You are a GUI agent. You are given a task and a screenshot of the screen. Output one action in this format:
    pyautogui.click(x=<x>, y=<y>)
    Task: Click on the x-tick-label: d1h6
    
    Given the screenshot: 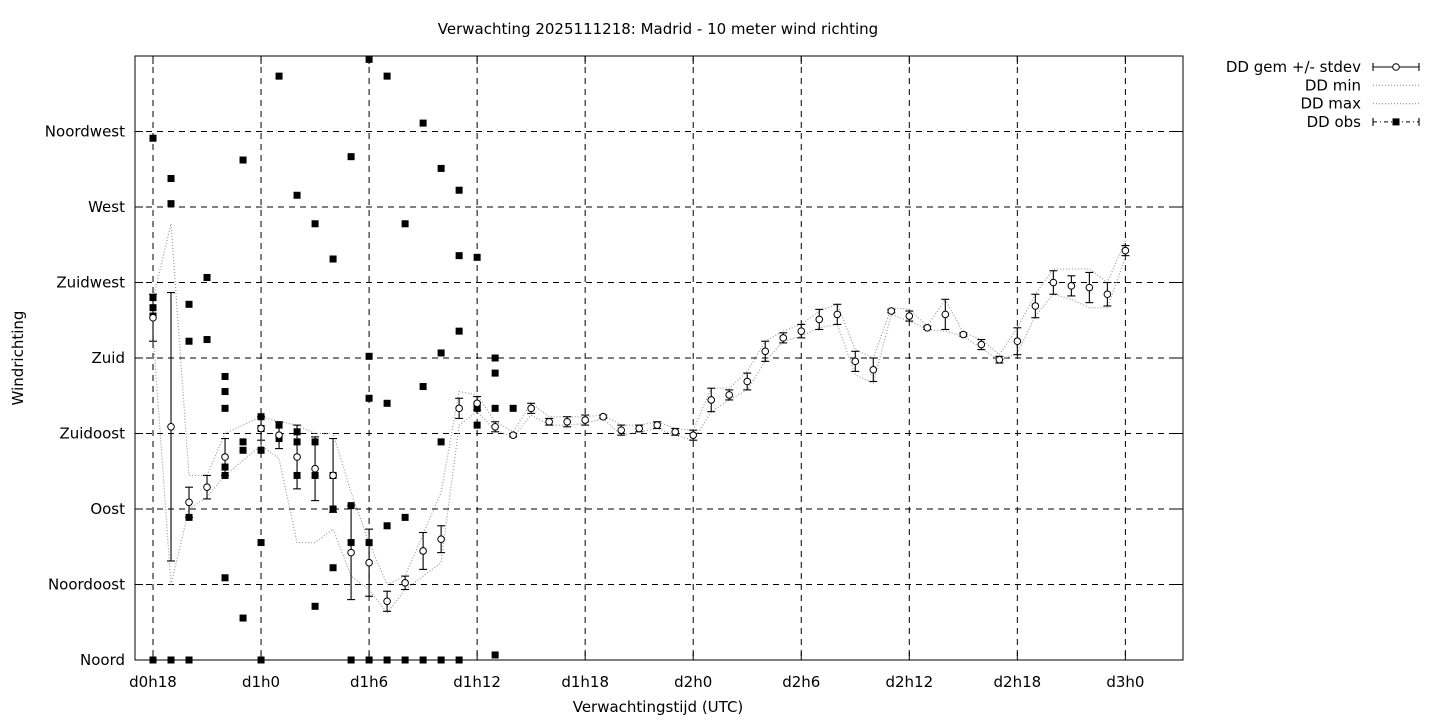 What is the action you would take?
    pyautogui.click(x=369, y=682)
    